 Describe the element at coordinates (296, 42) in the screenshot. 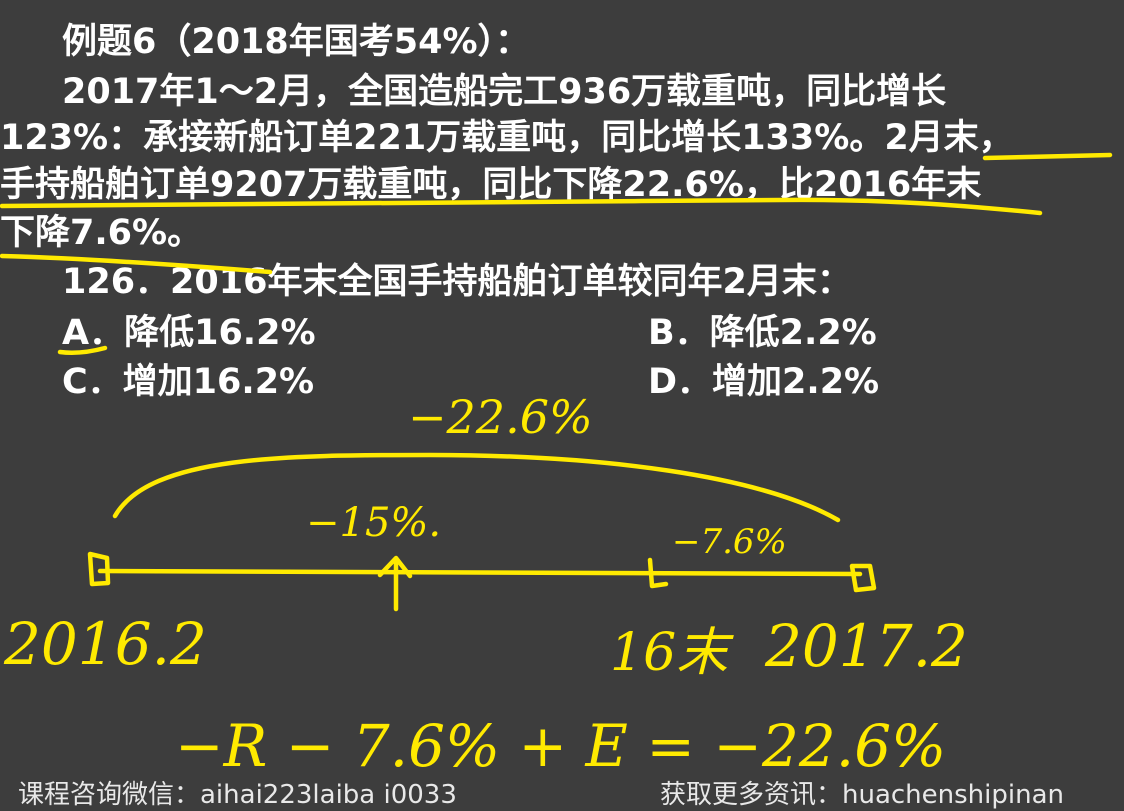

I see `problem-title: 例题6（2018年国考54%）：` at that location.